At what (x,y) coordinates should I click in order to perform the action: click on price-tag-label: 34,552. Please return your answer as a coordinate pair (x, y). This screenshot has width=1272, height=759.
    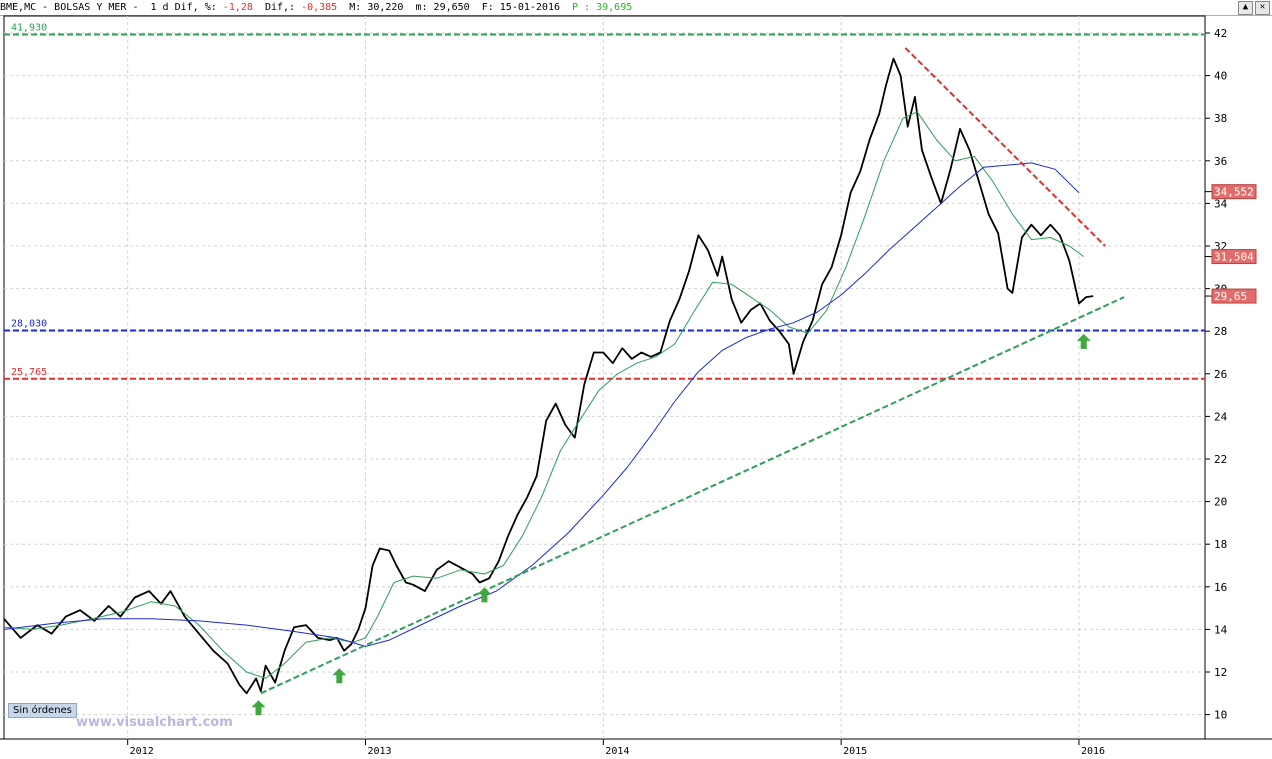
    Looking at the image, I should click on (1234, 192).